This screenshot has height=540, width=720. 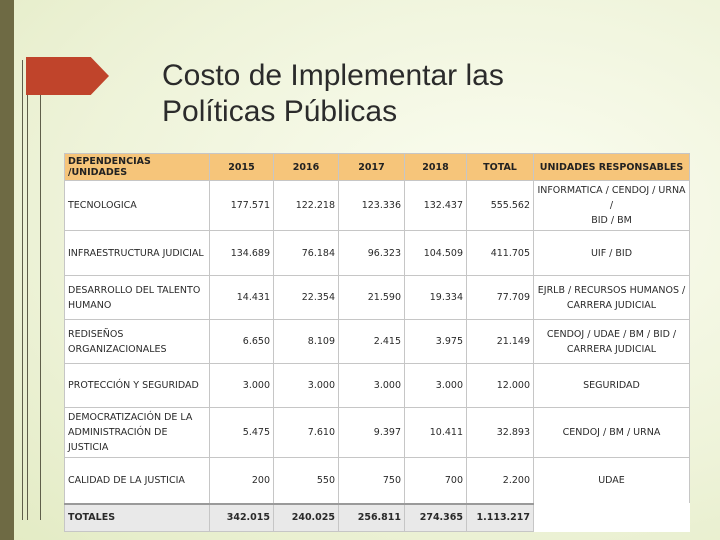 What do you see at coordinates (500, 385) in the screenshot?
I see `value-total: 12.000` at bounding box center [500, 385].